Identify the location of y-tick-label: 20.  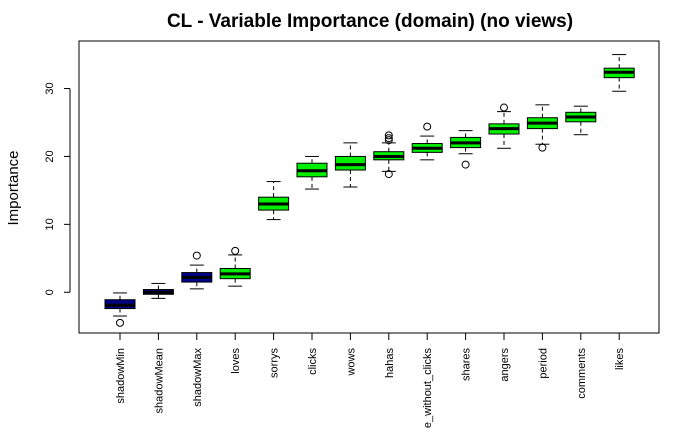
(50, 156).